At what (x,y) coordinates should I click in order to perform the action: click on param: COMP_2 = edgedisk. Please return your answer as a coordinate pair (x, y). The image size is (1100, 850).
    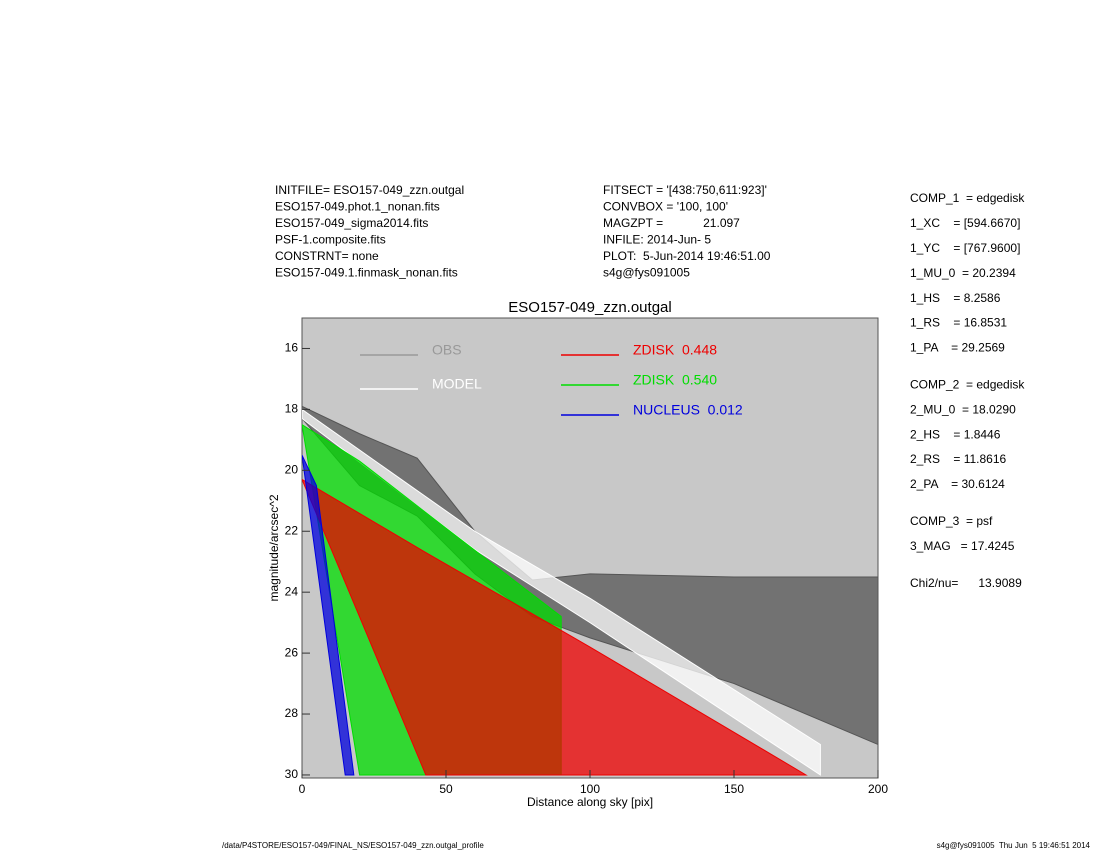
    Looking at the image, I should click on (967, 384).